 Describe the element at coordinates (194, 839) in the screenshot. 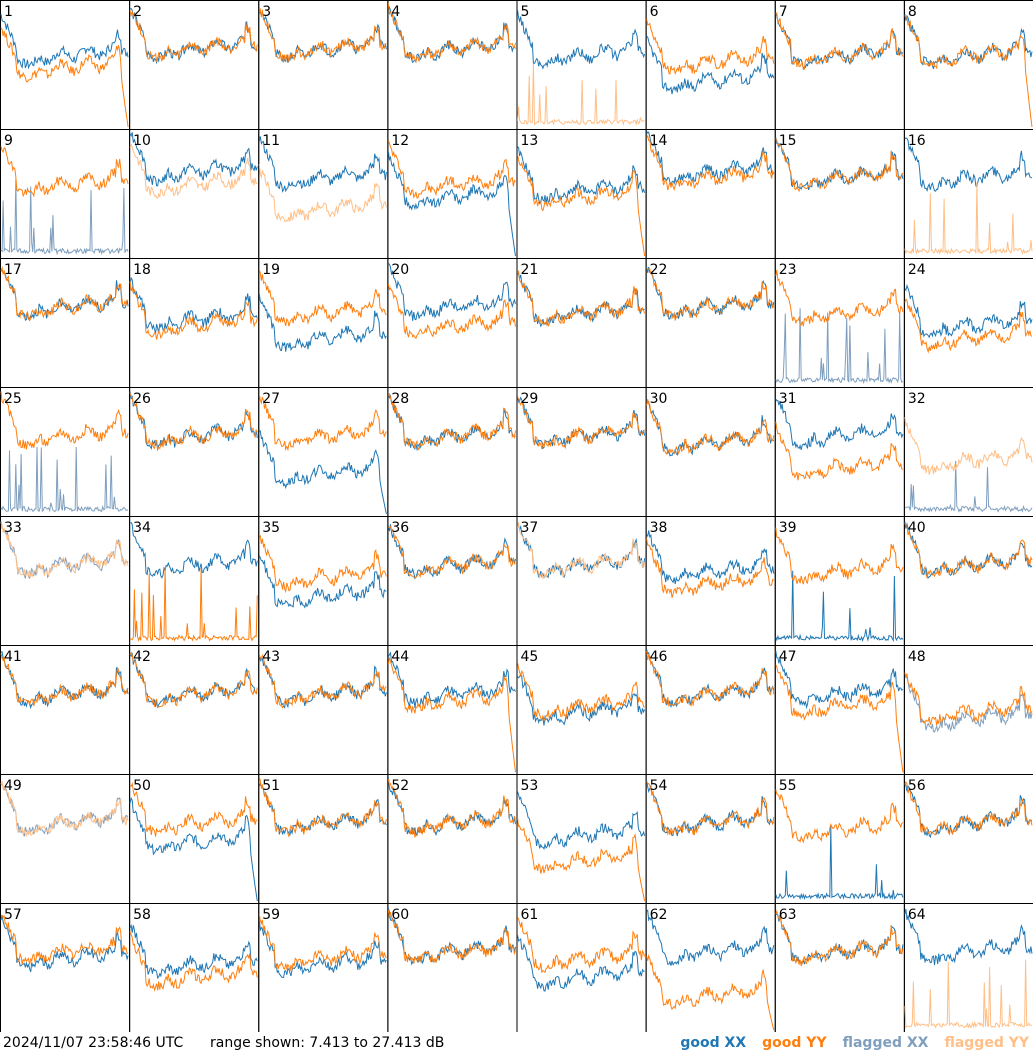

I see `panel-50: 50` at that location.